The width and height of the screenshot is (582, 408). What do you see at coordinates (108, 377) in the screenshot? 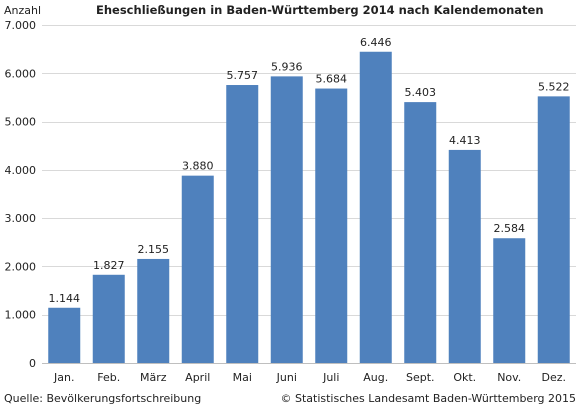
I see `x-tick-label: Feb.` at bounding box center [108, 377].